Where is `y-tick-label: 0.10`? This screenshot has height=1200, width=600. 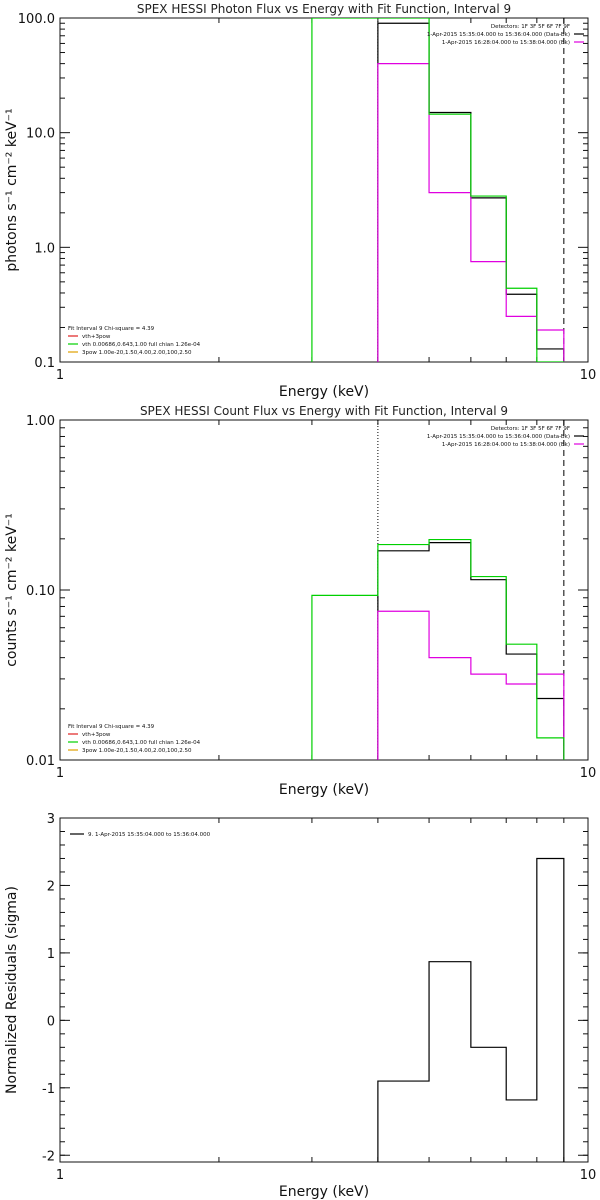
y-tick-label: 0.10 is located at coordinates (40, 591).